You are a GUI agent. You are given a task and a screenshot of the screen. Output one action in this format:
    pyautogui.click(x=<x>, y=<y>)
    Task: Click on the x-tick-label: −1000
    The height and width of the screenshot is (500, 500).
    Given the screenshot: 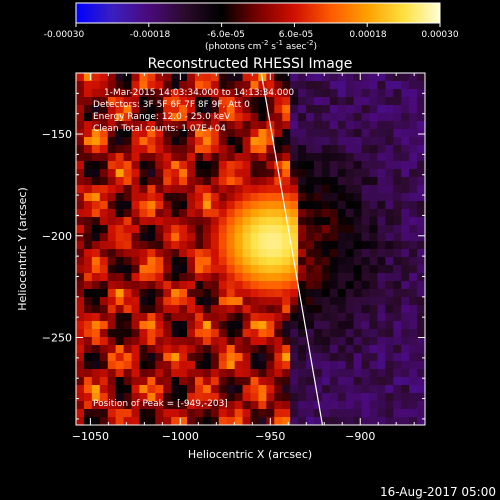 What is the action you would take?
    pyautogui.click(x=180, y=436)
    